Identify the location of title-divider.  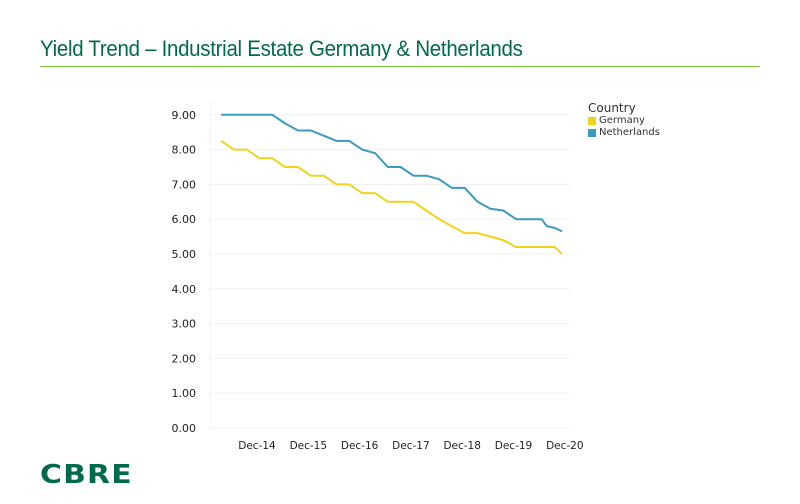
(400, 66).